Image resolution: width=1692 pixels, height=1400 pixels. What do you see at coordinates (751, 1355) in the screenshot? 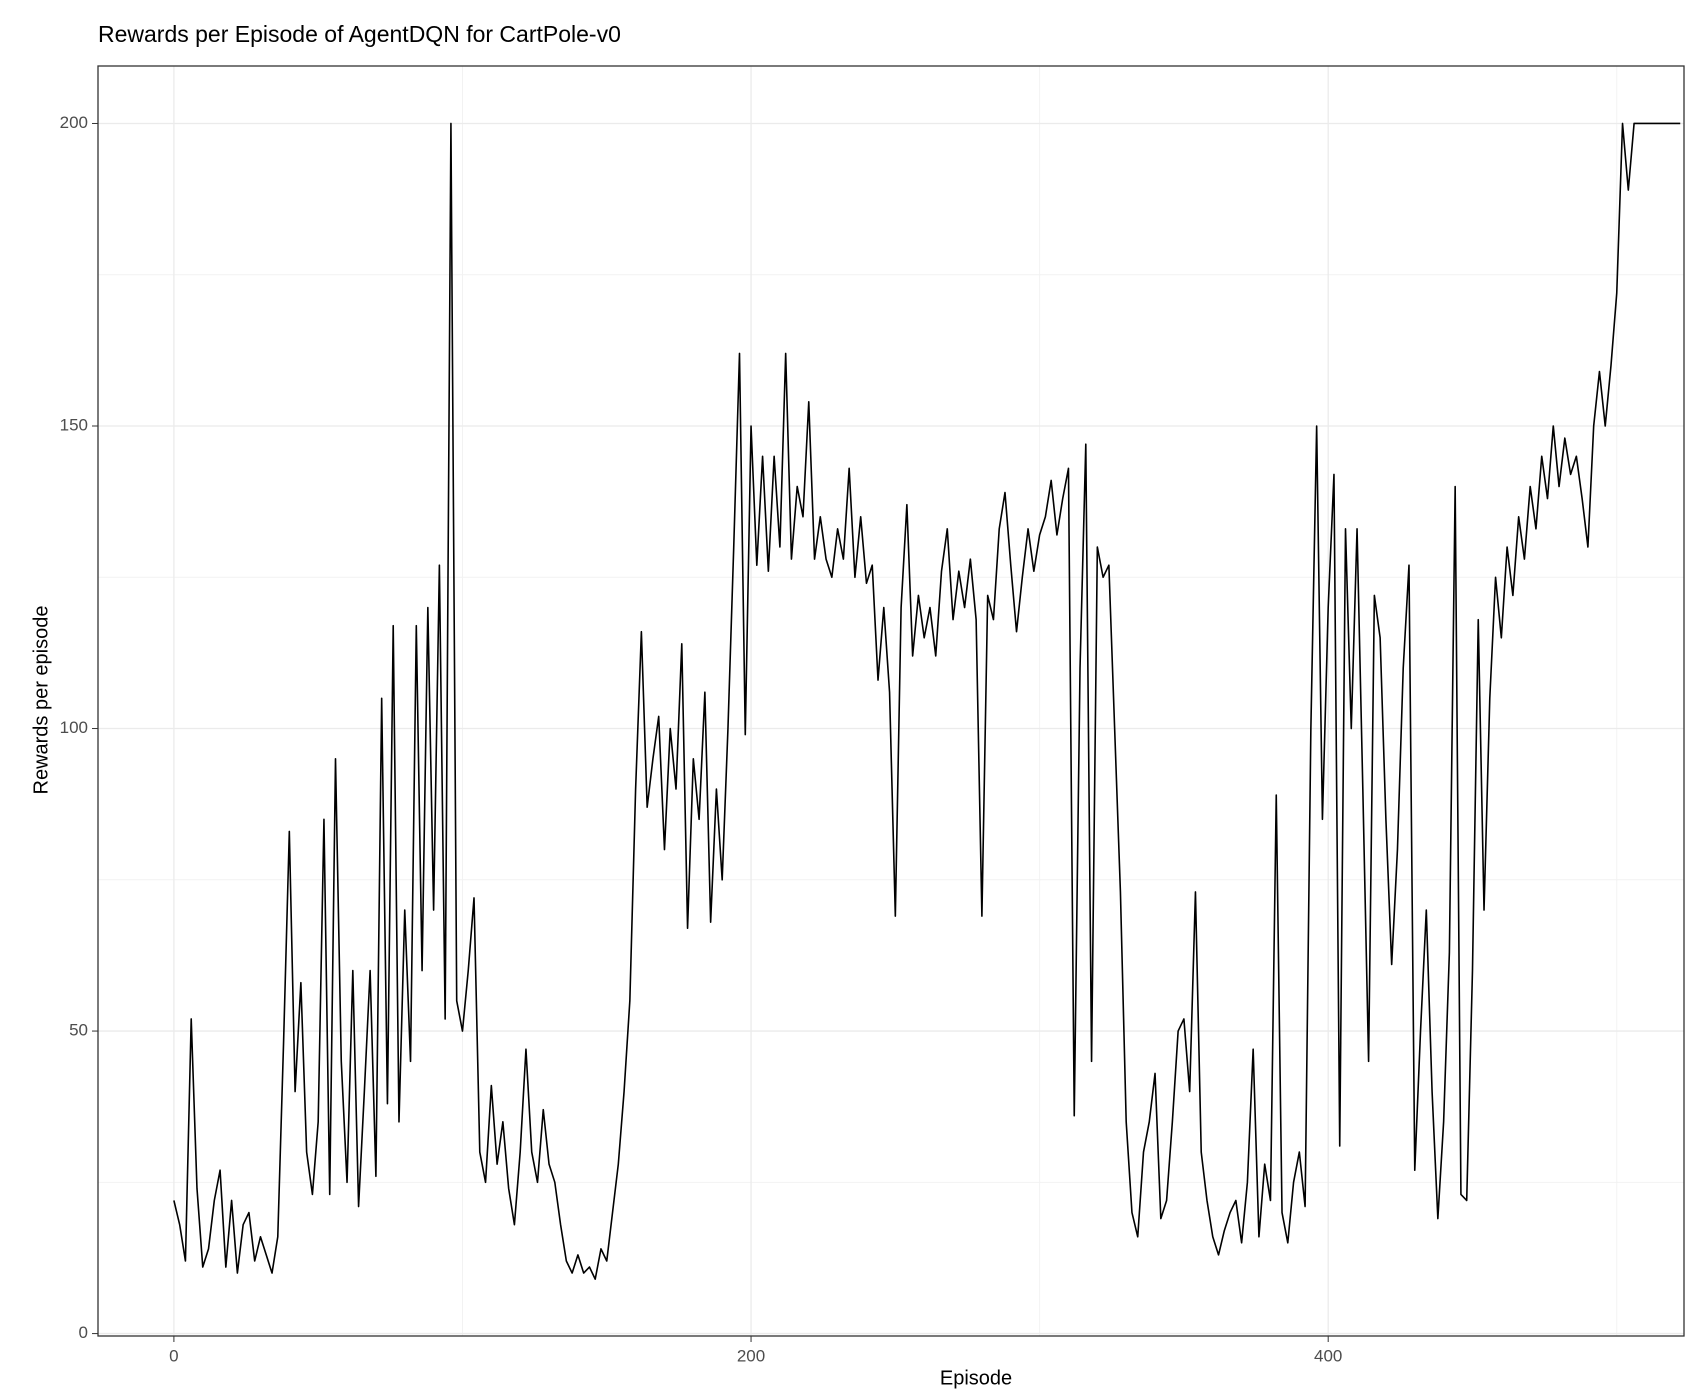
I see `x-tick-label: 200` at bounding box center [751, 1355].